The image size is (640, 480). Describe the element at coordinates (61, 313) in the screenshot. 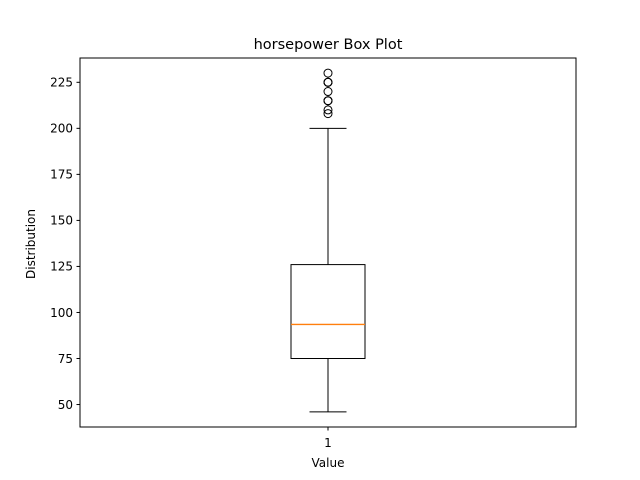

I see `y-tick-label: 100` at that location.